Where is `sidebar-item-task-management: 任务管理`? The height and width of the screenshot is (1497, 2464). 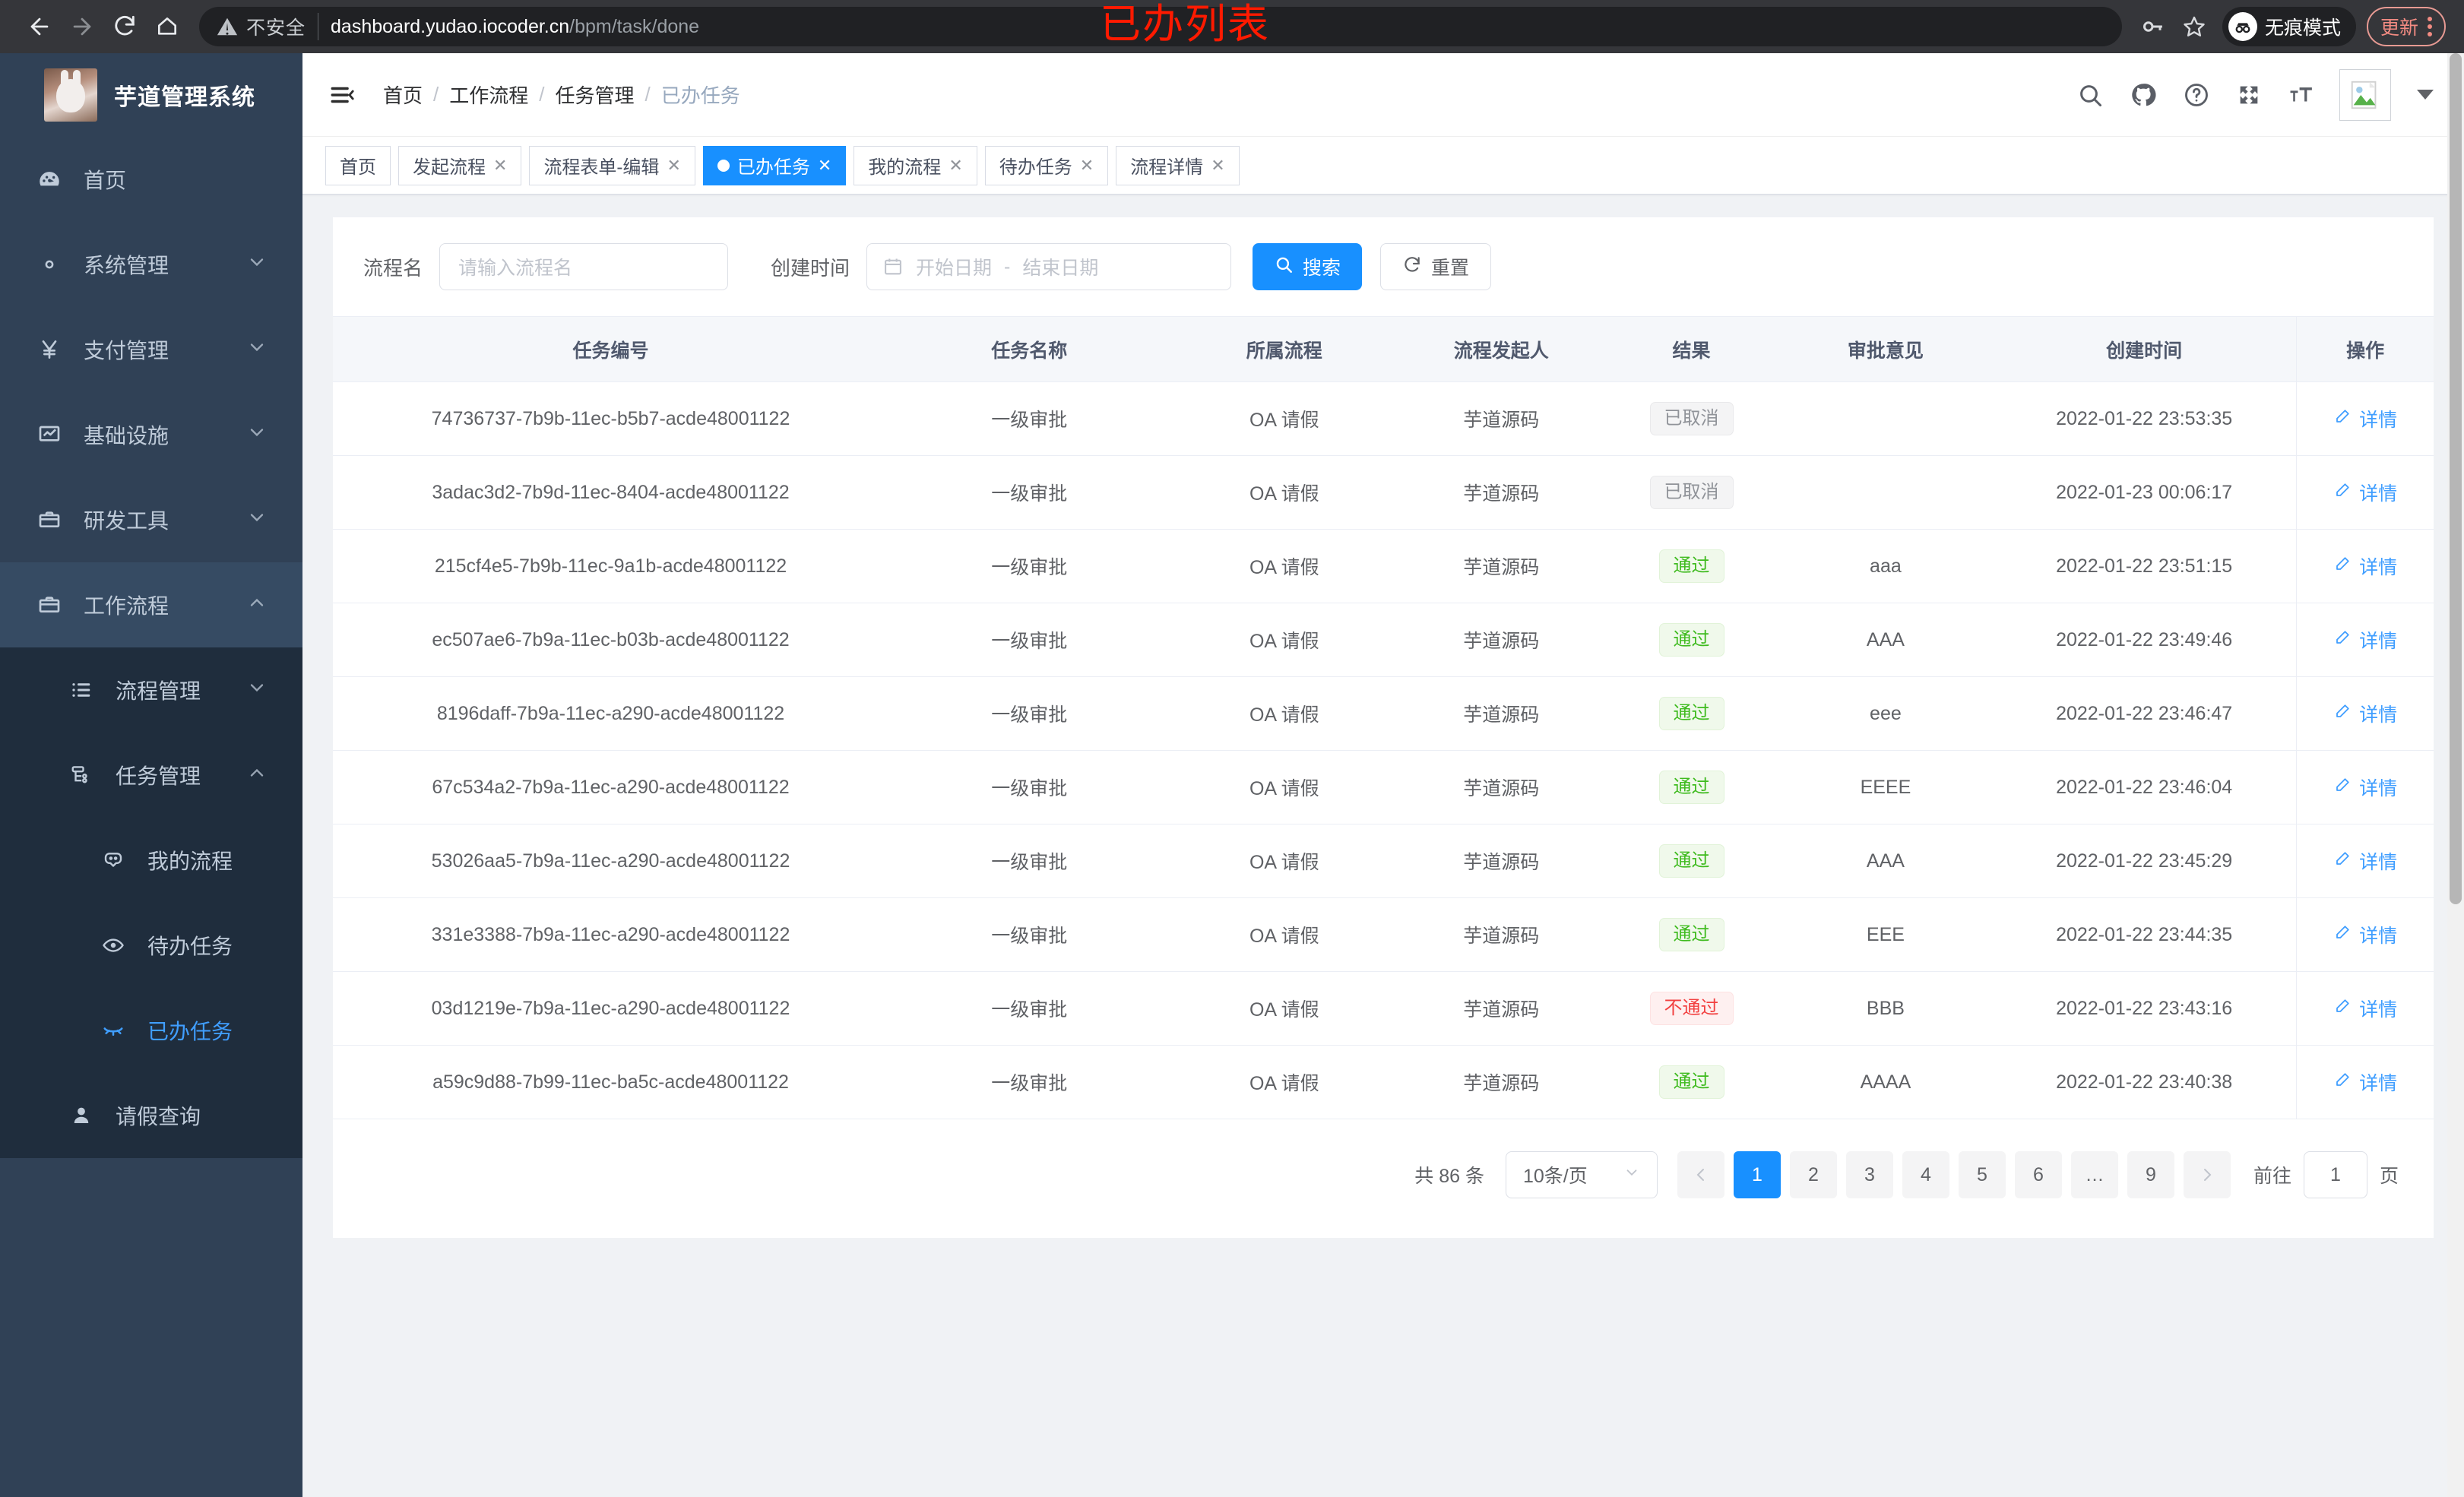 sidebar-item-task-management: 任务管理 is located at coordinates (151, 775).